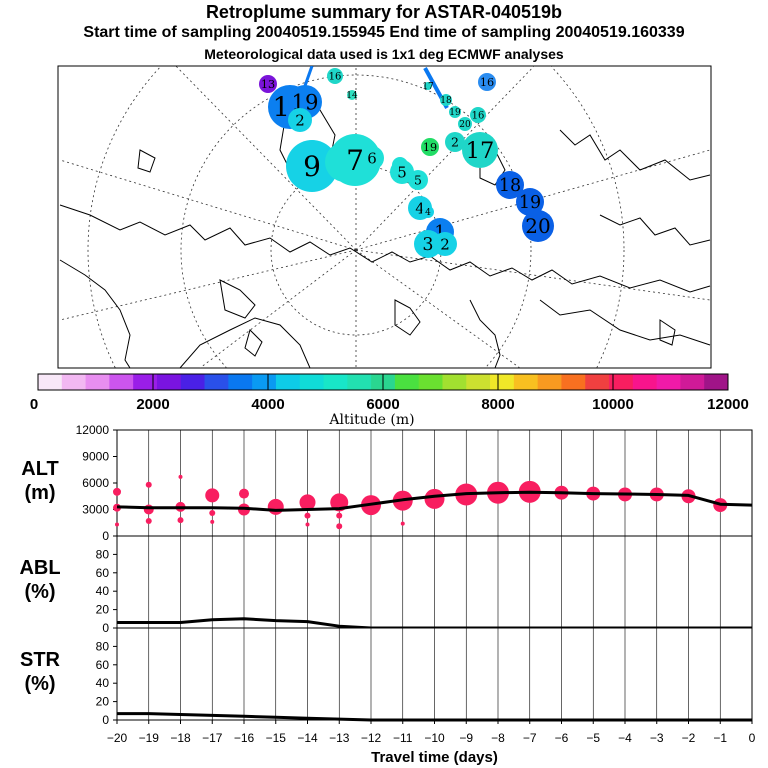 The image size is (768, 768). I want to click on x-tick-label: −20, so click(117, 738).